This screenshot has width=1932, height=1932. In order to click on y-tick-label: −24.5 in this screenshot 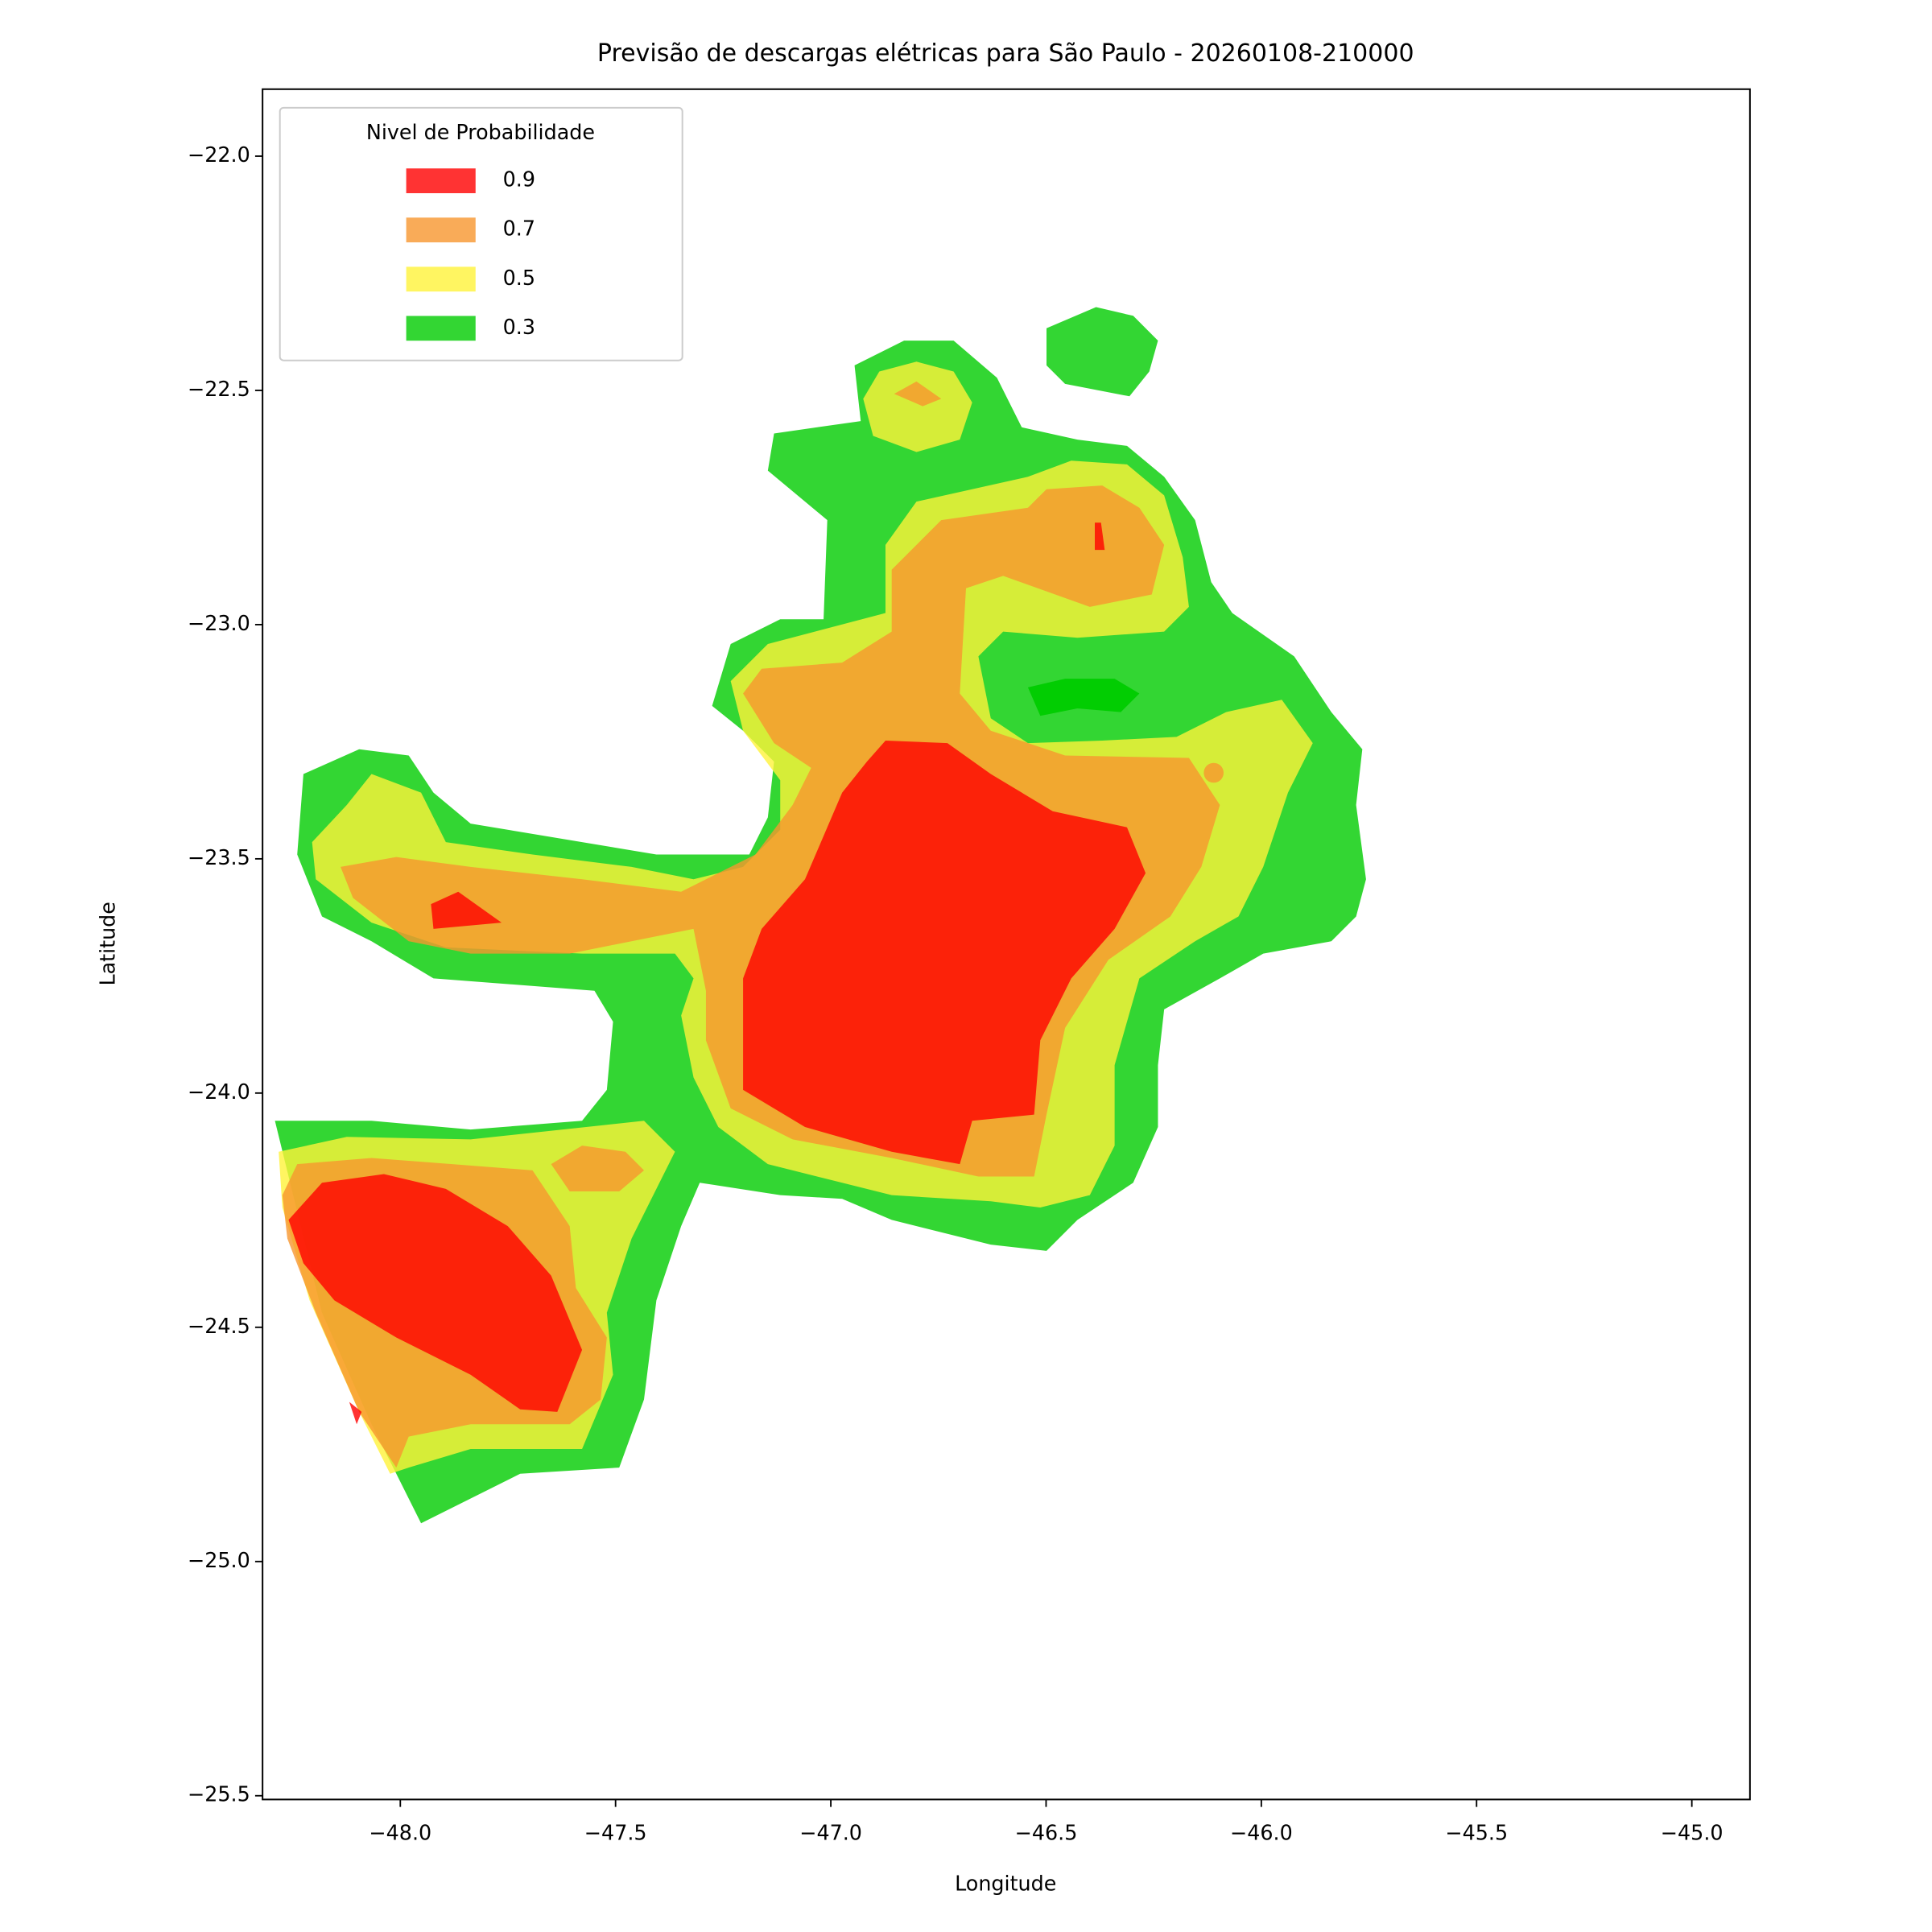, I will do `click(219, 1326)`.